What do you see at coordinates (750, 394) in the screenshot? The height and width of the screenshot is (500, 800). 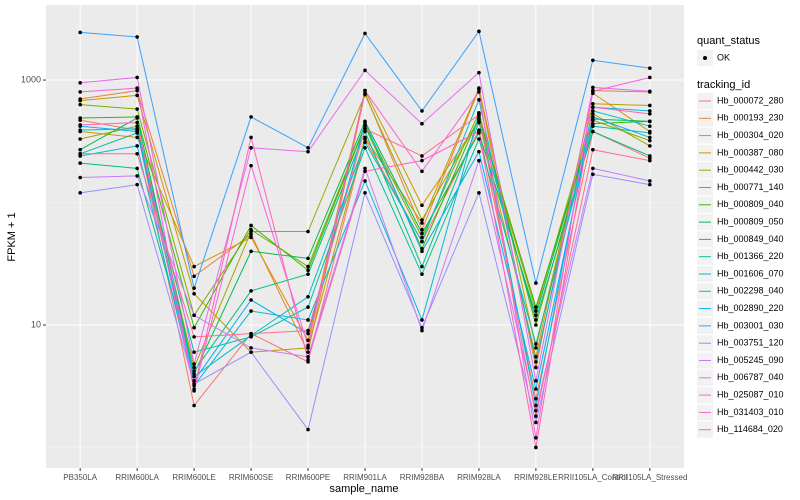 I see `legend-label: Hb_025087_010` at bounding box center [750, 394].